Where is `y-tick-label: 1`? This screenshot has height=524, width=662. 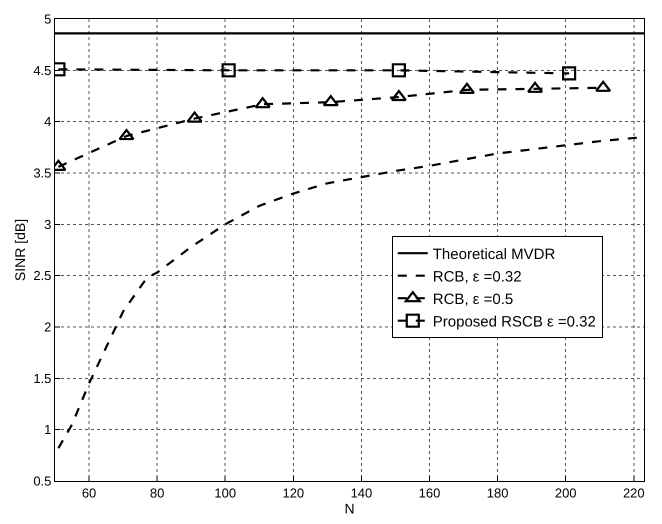
y-tick-label: 1 is located at coordinates (48, 430).